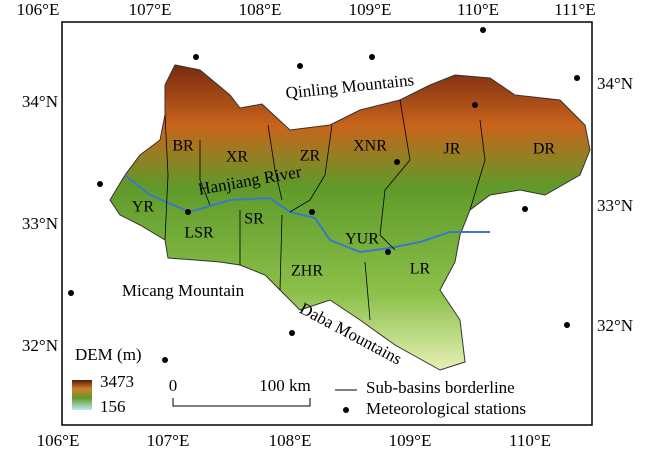 Image resolution: width=650 pixels, height=460 pixels. I want to click on scale-bar, so click(241, 402).